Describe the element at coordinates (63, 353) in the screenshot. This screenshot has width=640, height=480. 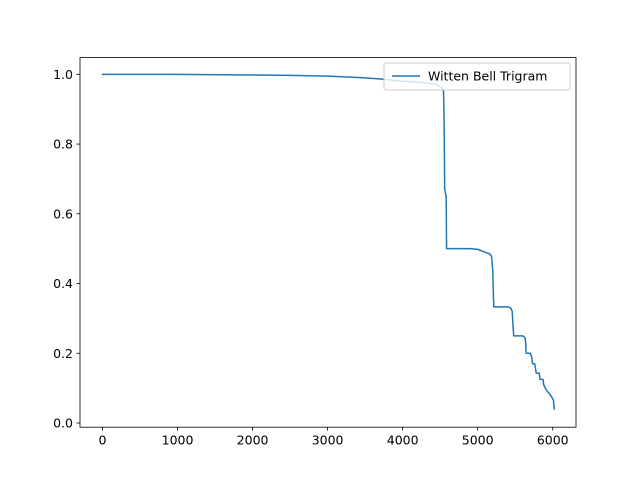
I see `y-tick-label: 0.2` at that location.